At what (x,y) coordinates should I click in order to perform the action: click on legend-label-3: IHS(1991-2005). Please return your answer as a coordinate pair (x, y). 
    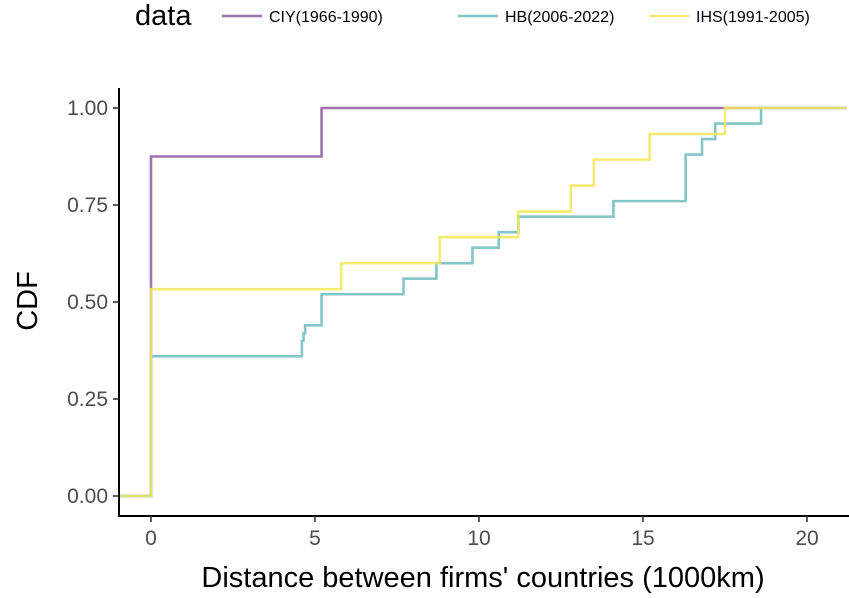
    Looking at the image, I should click on (753, 17).